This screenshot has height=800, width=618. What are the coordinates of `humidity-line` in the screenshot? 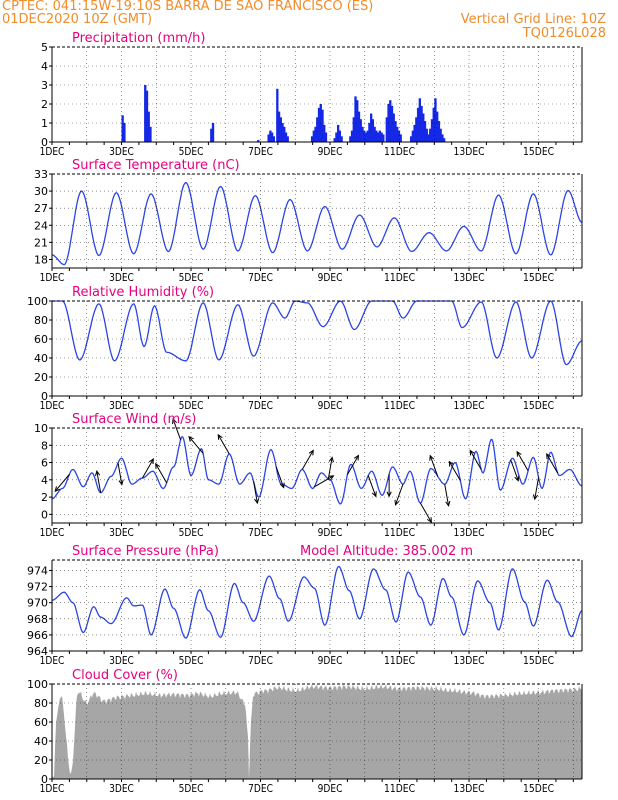 It's located at (317, 333).